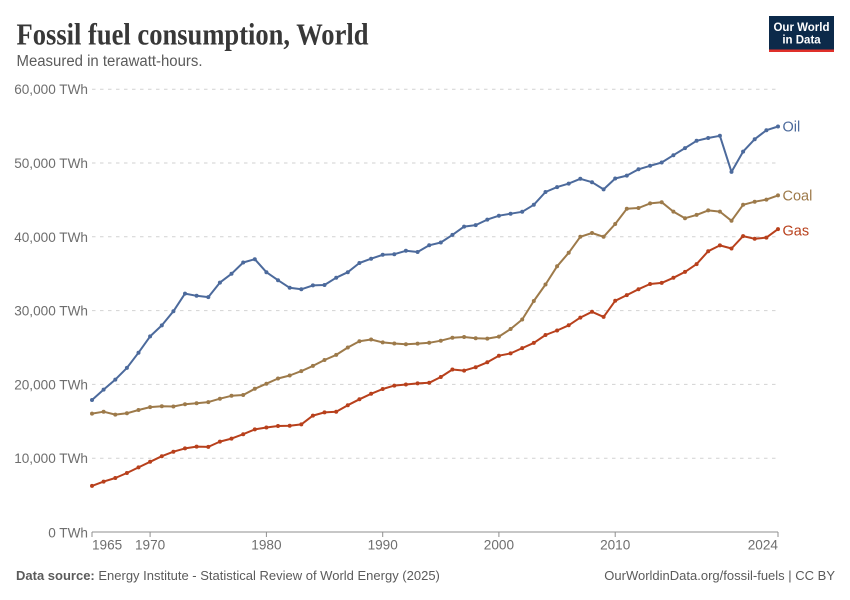  I want to click on svg-text: Gas, so click(796, 231).